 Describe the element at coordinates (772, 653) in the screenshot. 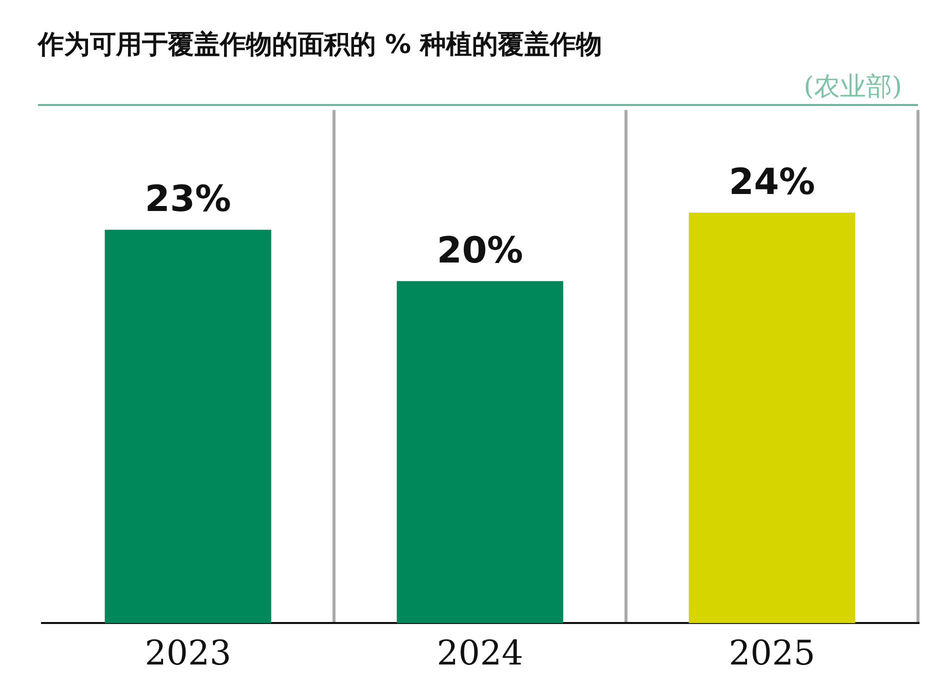

I see `x-tick-label: 2025` at that location.